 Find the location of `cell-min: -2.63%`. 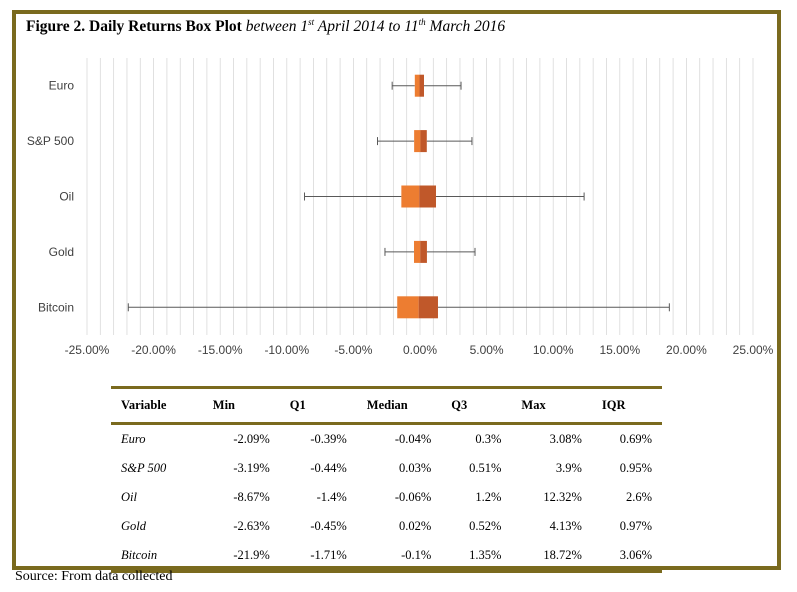

cell-min: -2.63% is located at coordinates (251, 526).